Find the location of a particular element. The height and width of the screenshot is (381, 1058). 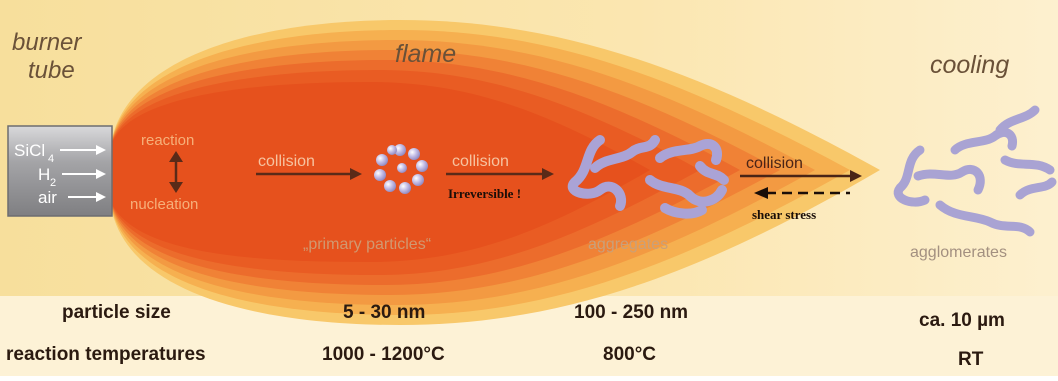

input-sicl4: SiCl 4 is located at coordinates (60, 153).